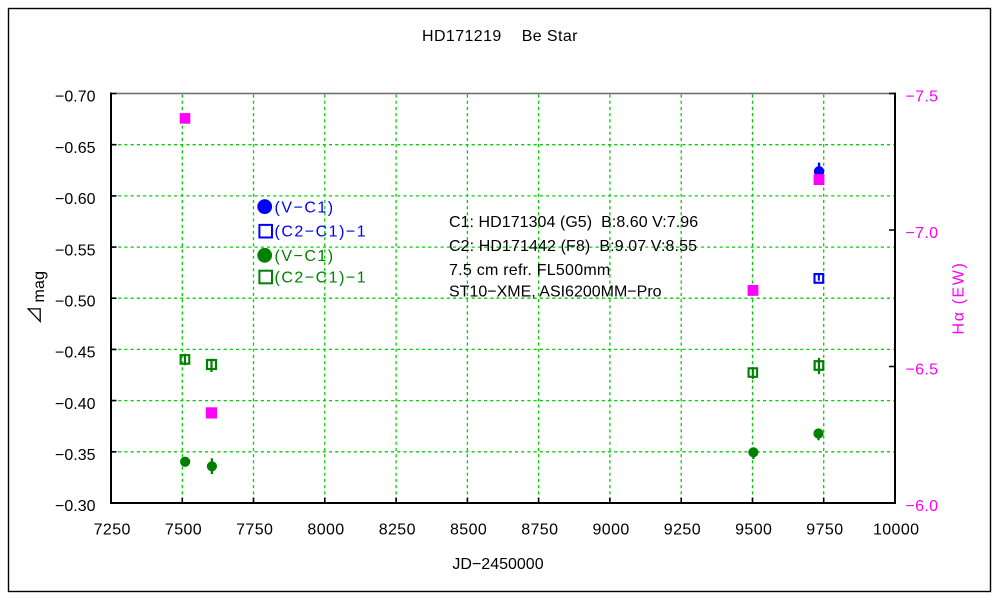  What do you see at coordinates (922, 233) in the screenshot?
I see `svg-text: −7.0` at bounding box center [922, 233].